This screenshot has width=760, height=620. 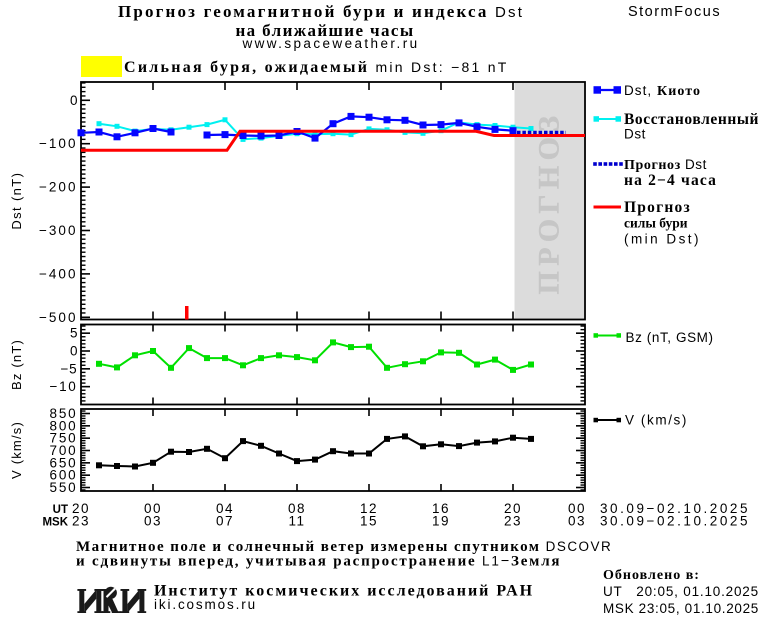 What do you see at coordinates (64, 413) in the screenshot?
I see `svg-text: 850` at bounding box center [64, 413].